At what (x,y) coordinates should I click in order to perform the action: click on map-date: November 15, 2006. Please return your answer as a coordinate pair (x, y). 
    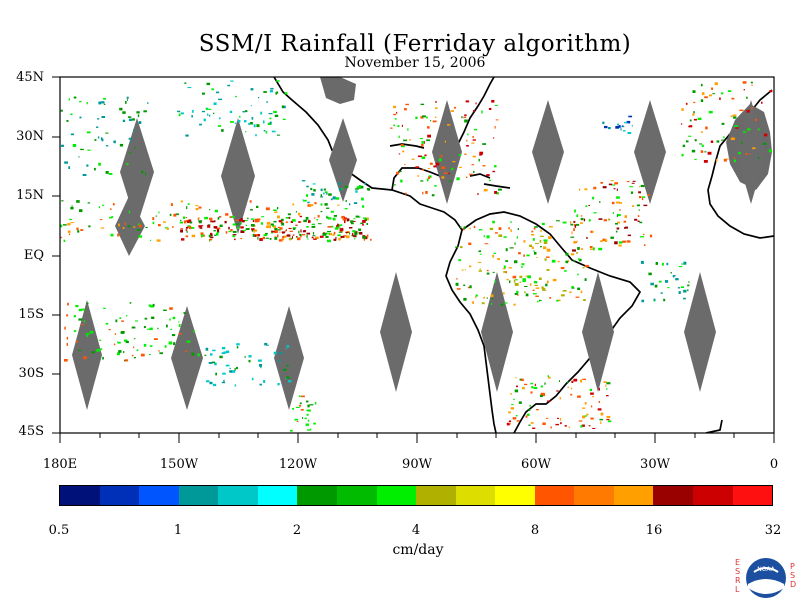
    Looking at the image, I should click on (415, 63).